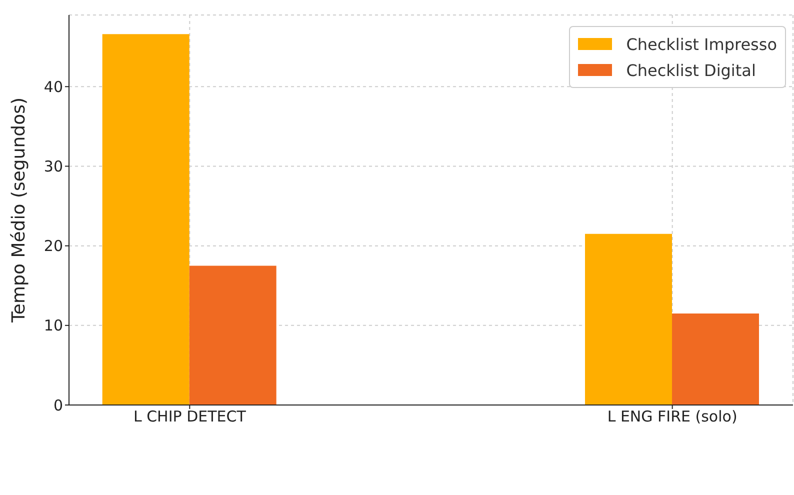  I want to click on x-tick-label: L CHIP DETECT, so click(190, 417).